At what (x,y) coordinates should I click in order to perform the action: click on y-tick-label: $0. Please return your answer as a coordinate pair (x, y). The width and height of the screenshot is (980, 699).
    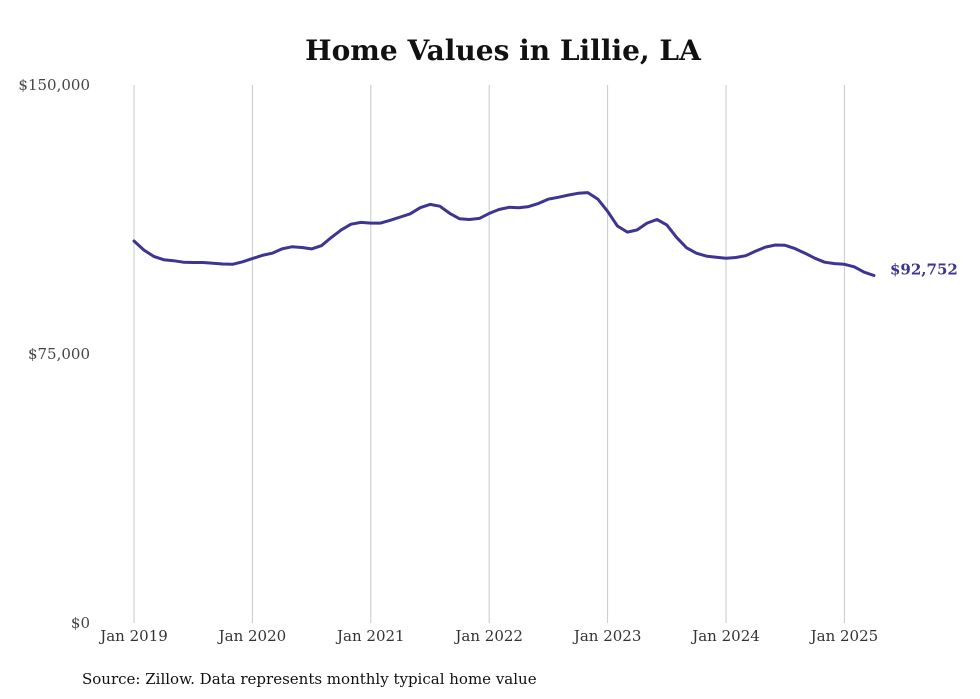
    Looking at the image, I should click on (80, 623).